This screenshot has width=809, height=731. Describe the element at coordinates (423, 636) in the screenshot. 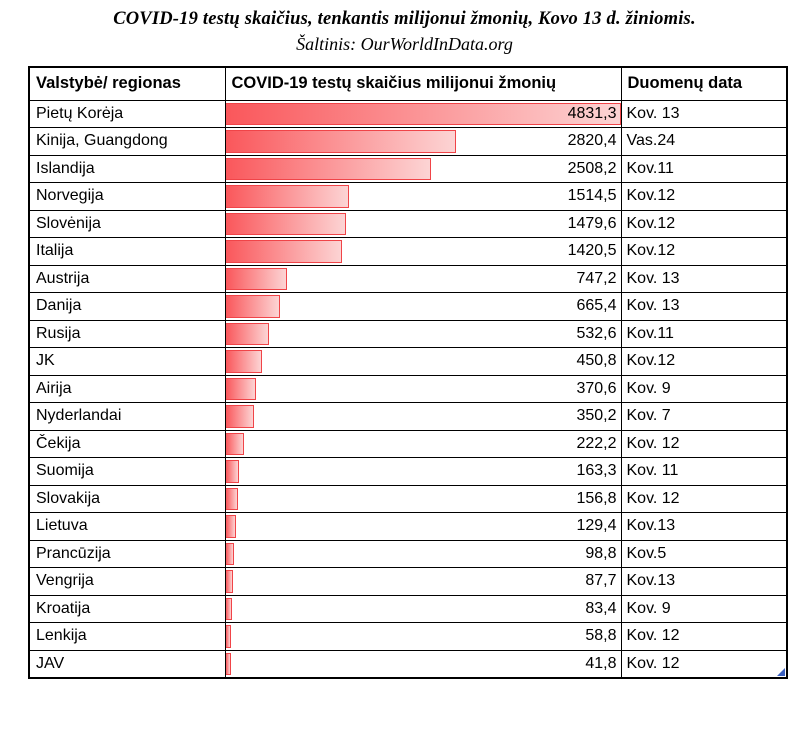

I see `value-cell: 58,8` at that location.